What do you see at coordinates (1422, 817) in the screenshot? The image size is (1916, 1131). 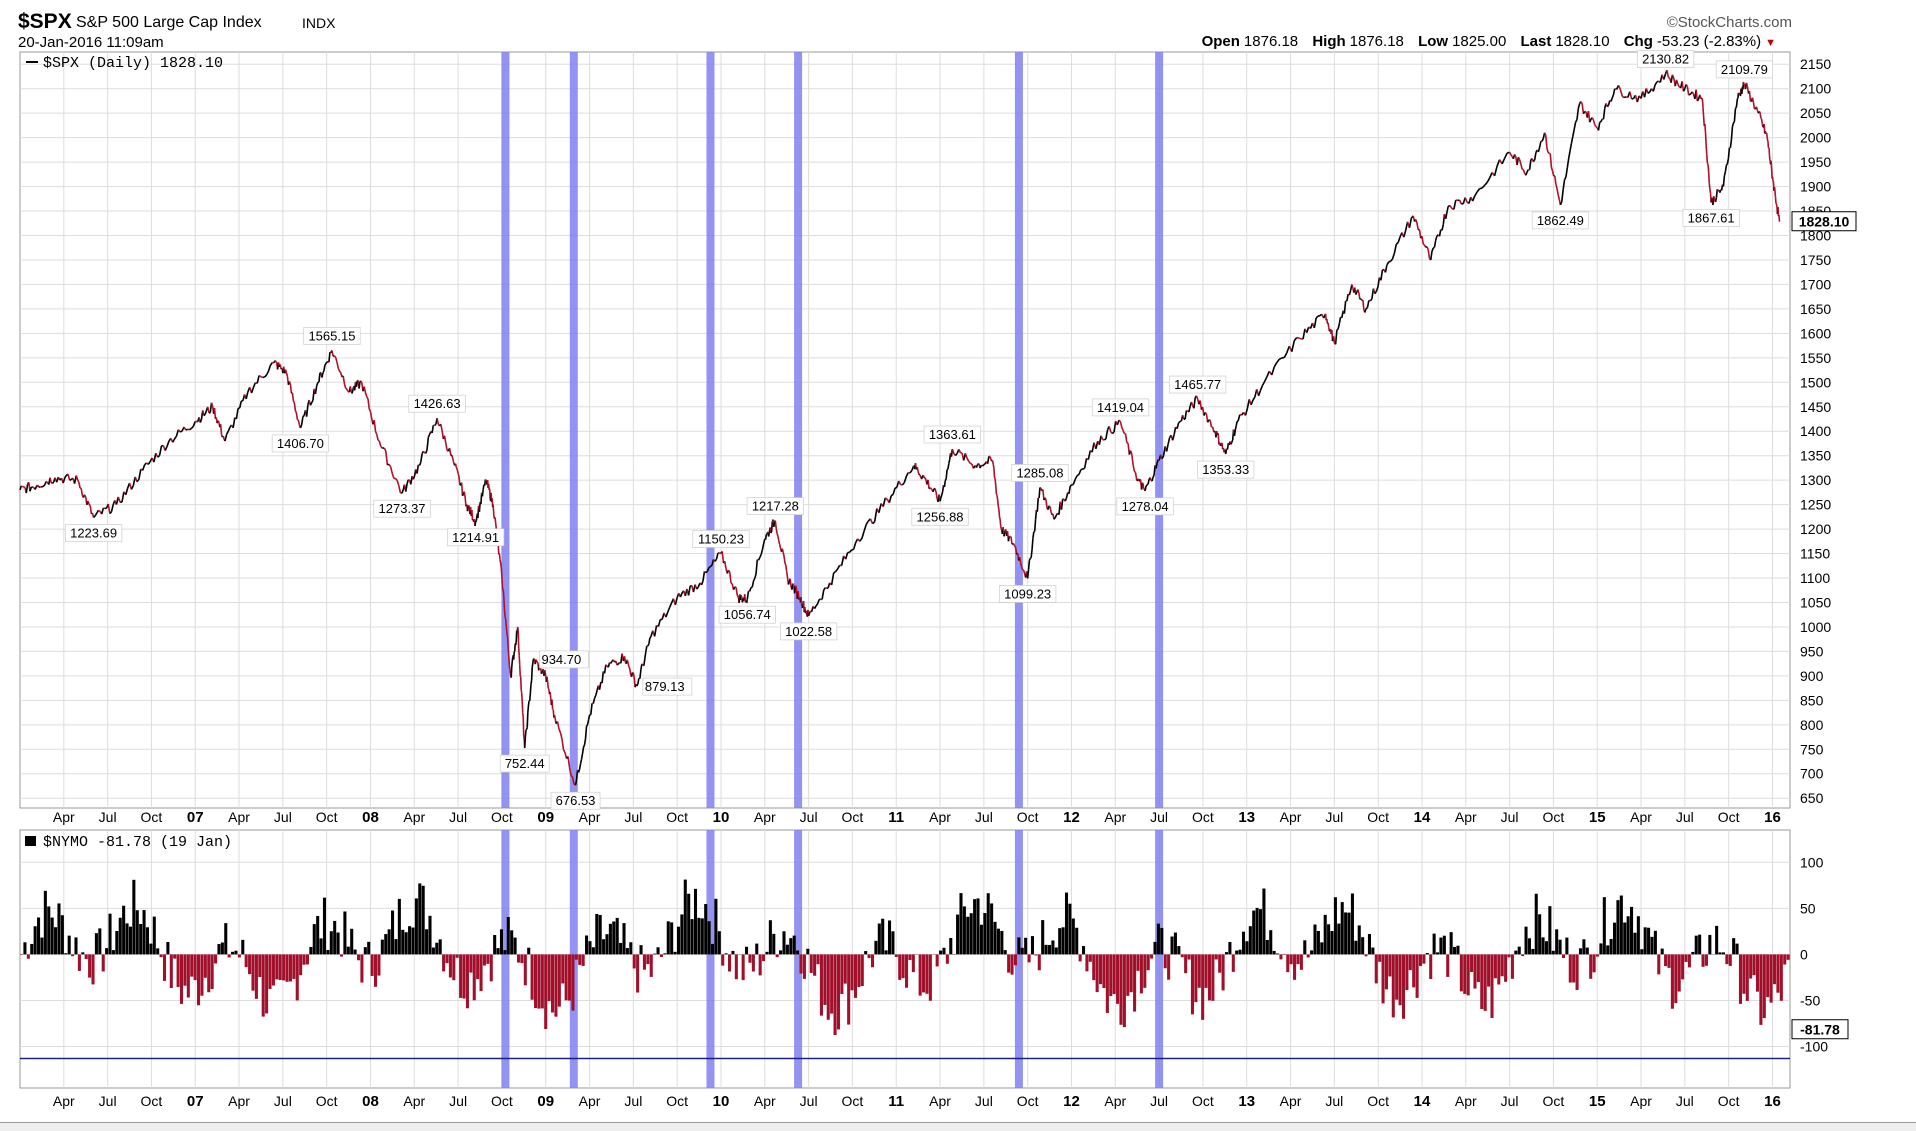 I see `price-x-tick-label: 14` at bounding box center [1422, 817].